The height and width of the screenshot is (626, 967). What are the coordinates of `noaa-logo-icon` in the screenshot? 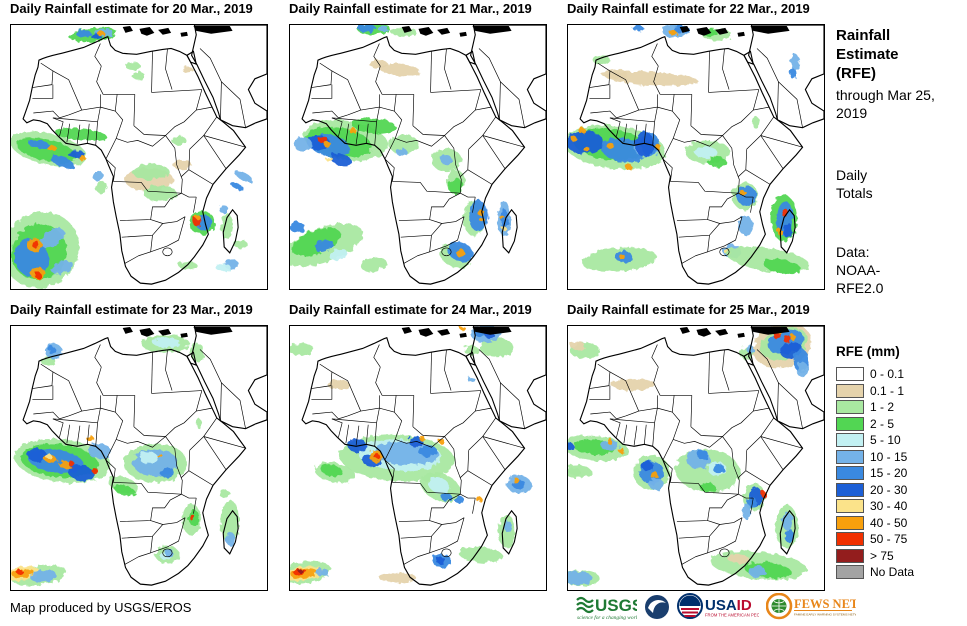 It's located at (657, 607).